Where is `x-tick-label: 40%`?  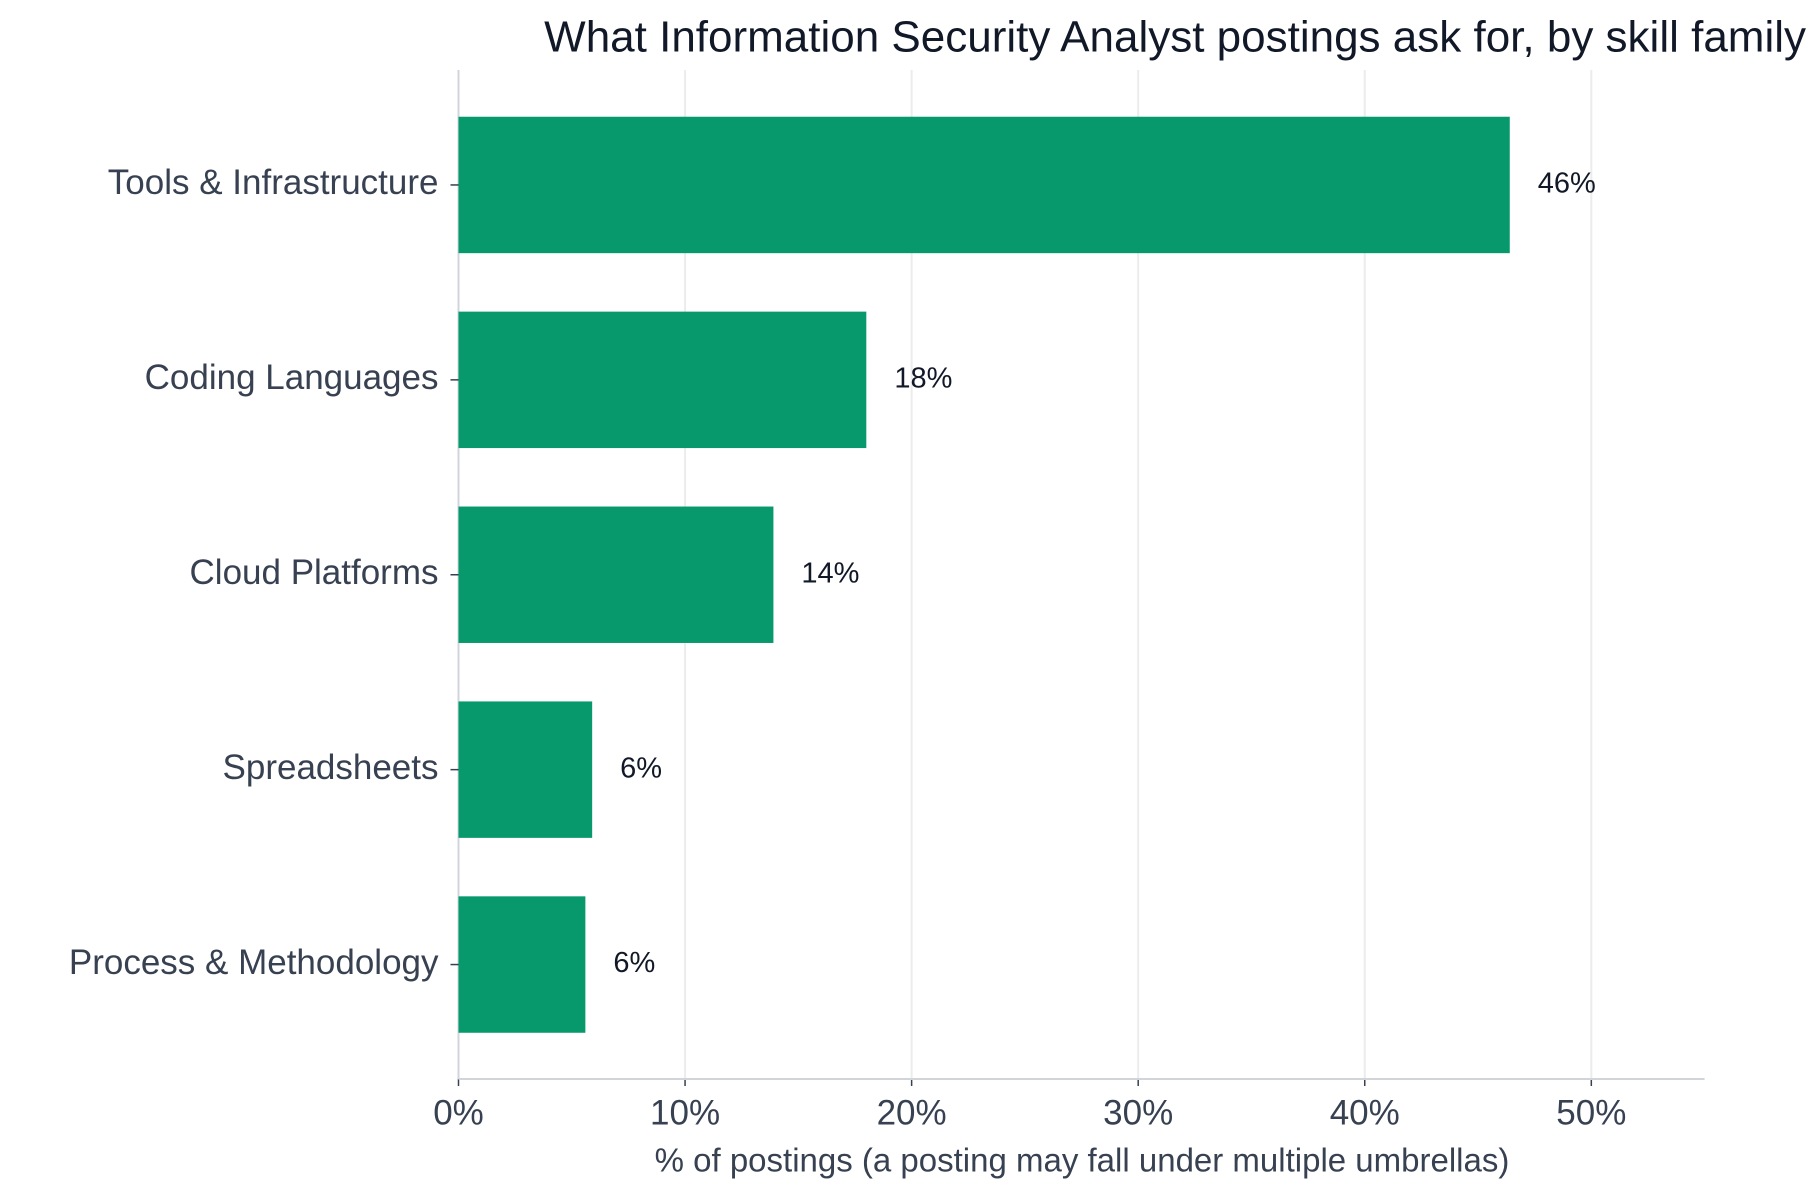 x-tick-label: 40% is located at coordinates (1365, 1112).